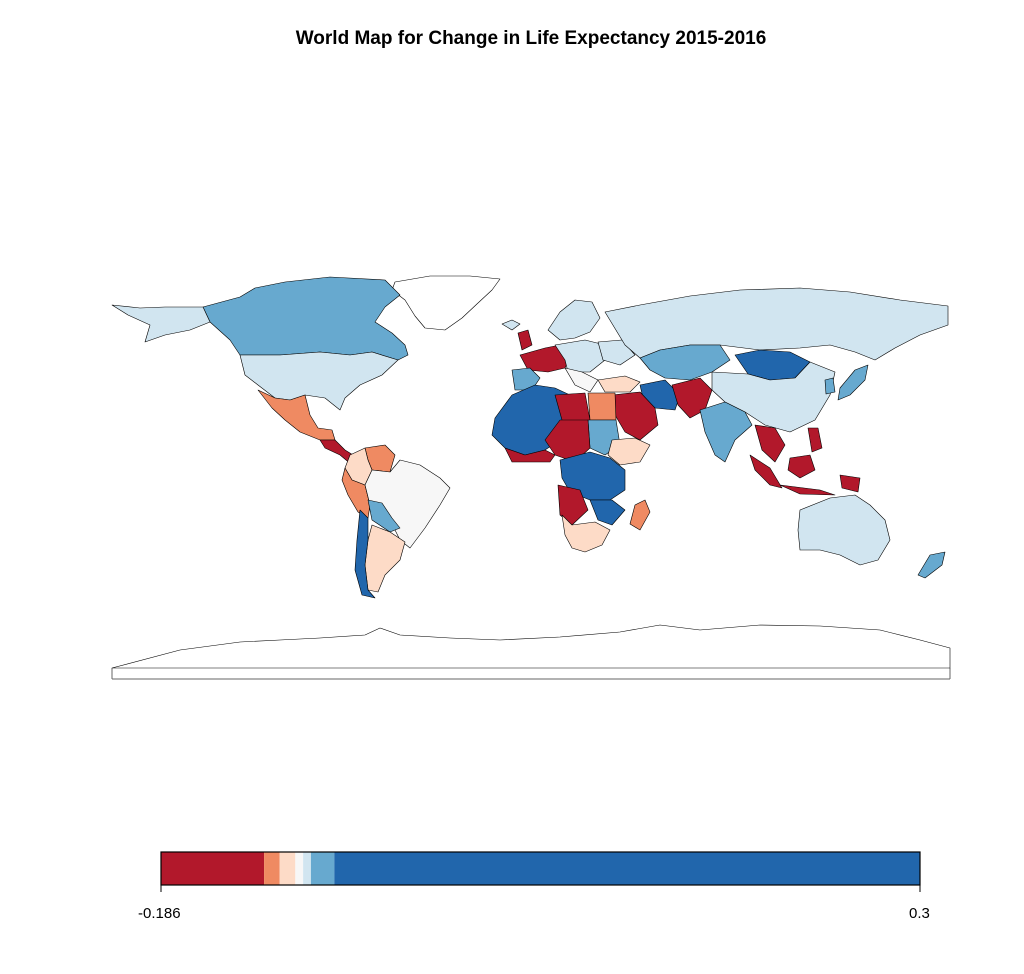 The width and height of the screenshot is (1024, 974). Describe the element at coordinates (161, 323) in the screenshot. I see `region-alaska` at that location.